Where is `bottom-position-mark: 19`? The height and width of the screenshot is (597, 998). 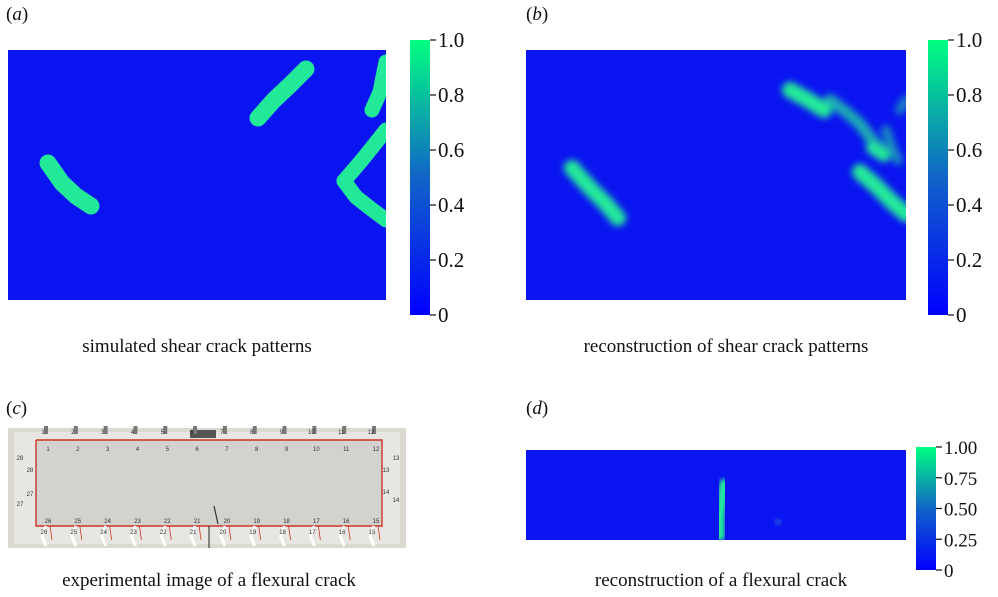 bottom-position-mark: 19 is located at coordinates (252, 533).